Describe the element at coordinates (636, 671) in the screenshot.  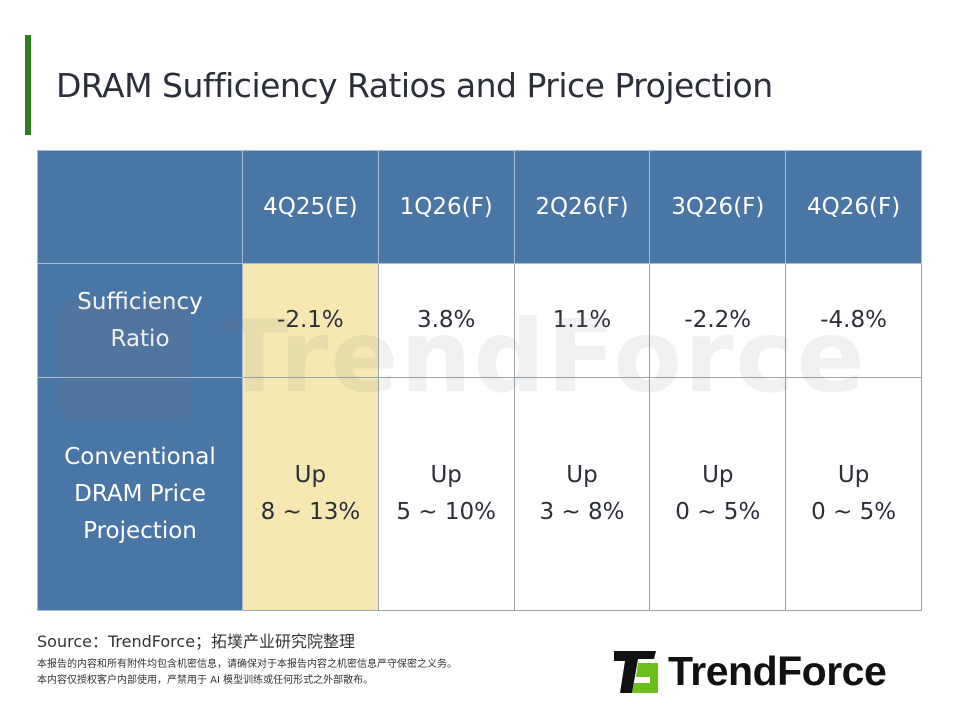
I see `trendforce-logo-icon` at that location.